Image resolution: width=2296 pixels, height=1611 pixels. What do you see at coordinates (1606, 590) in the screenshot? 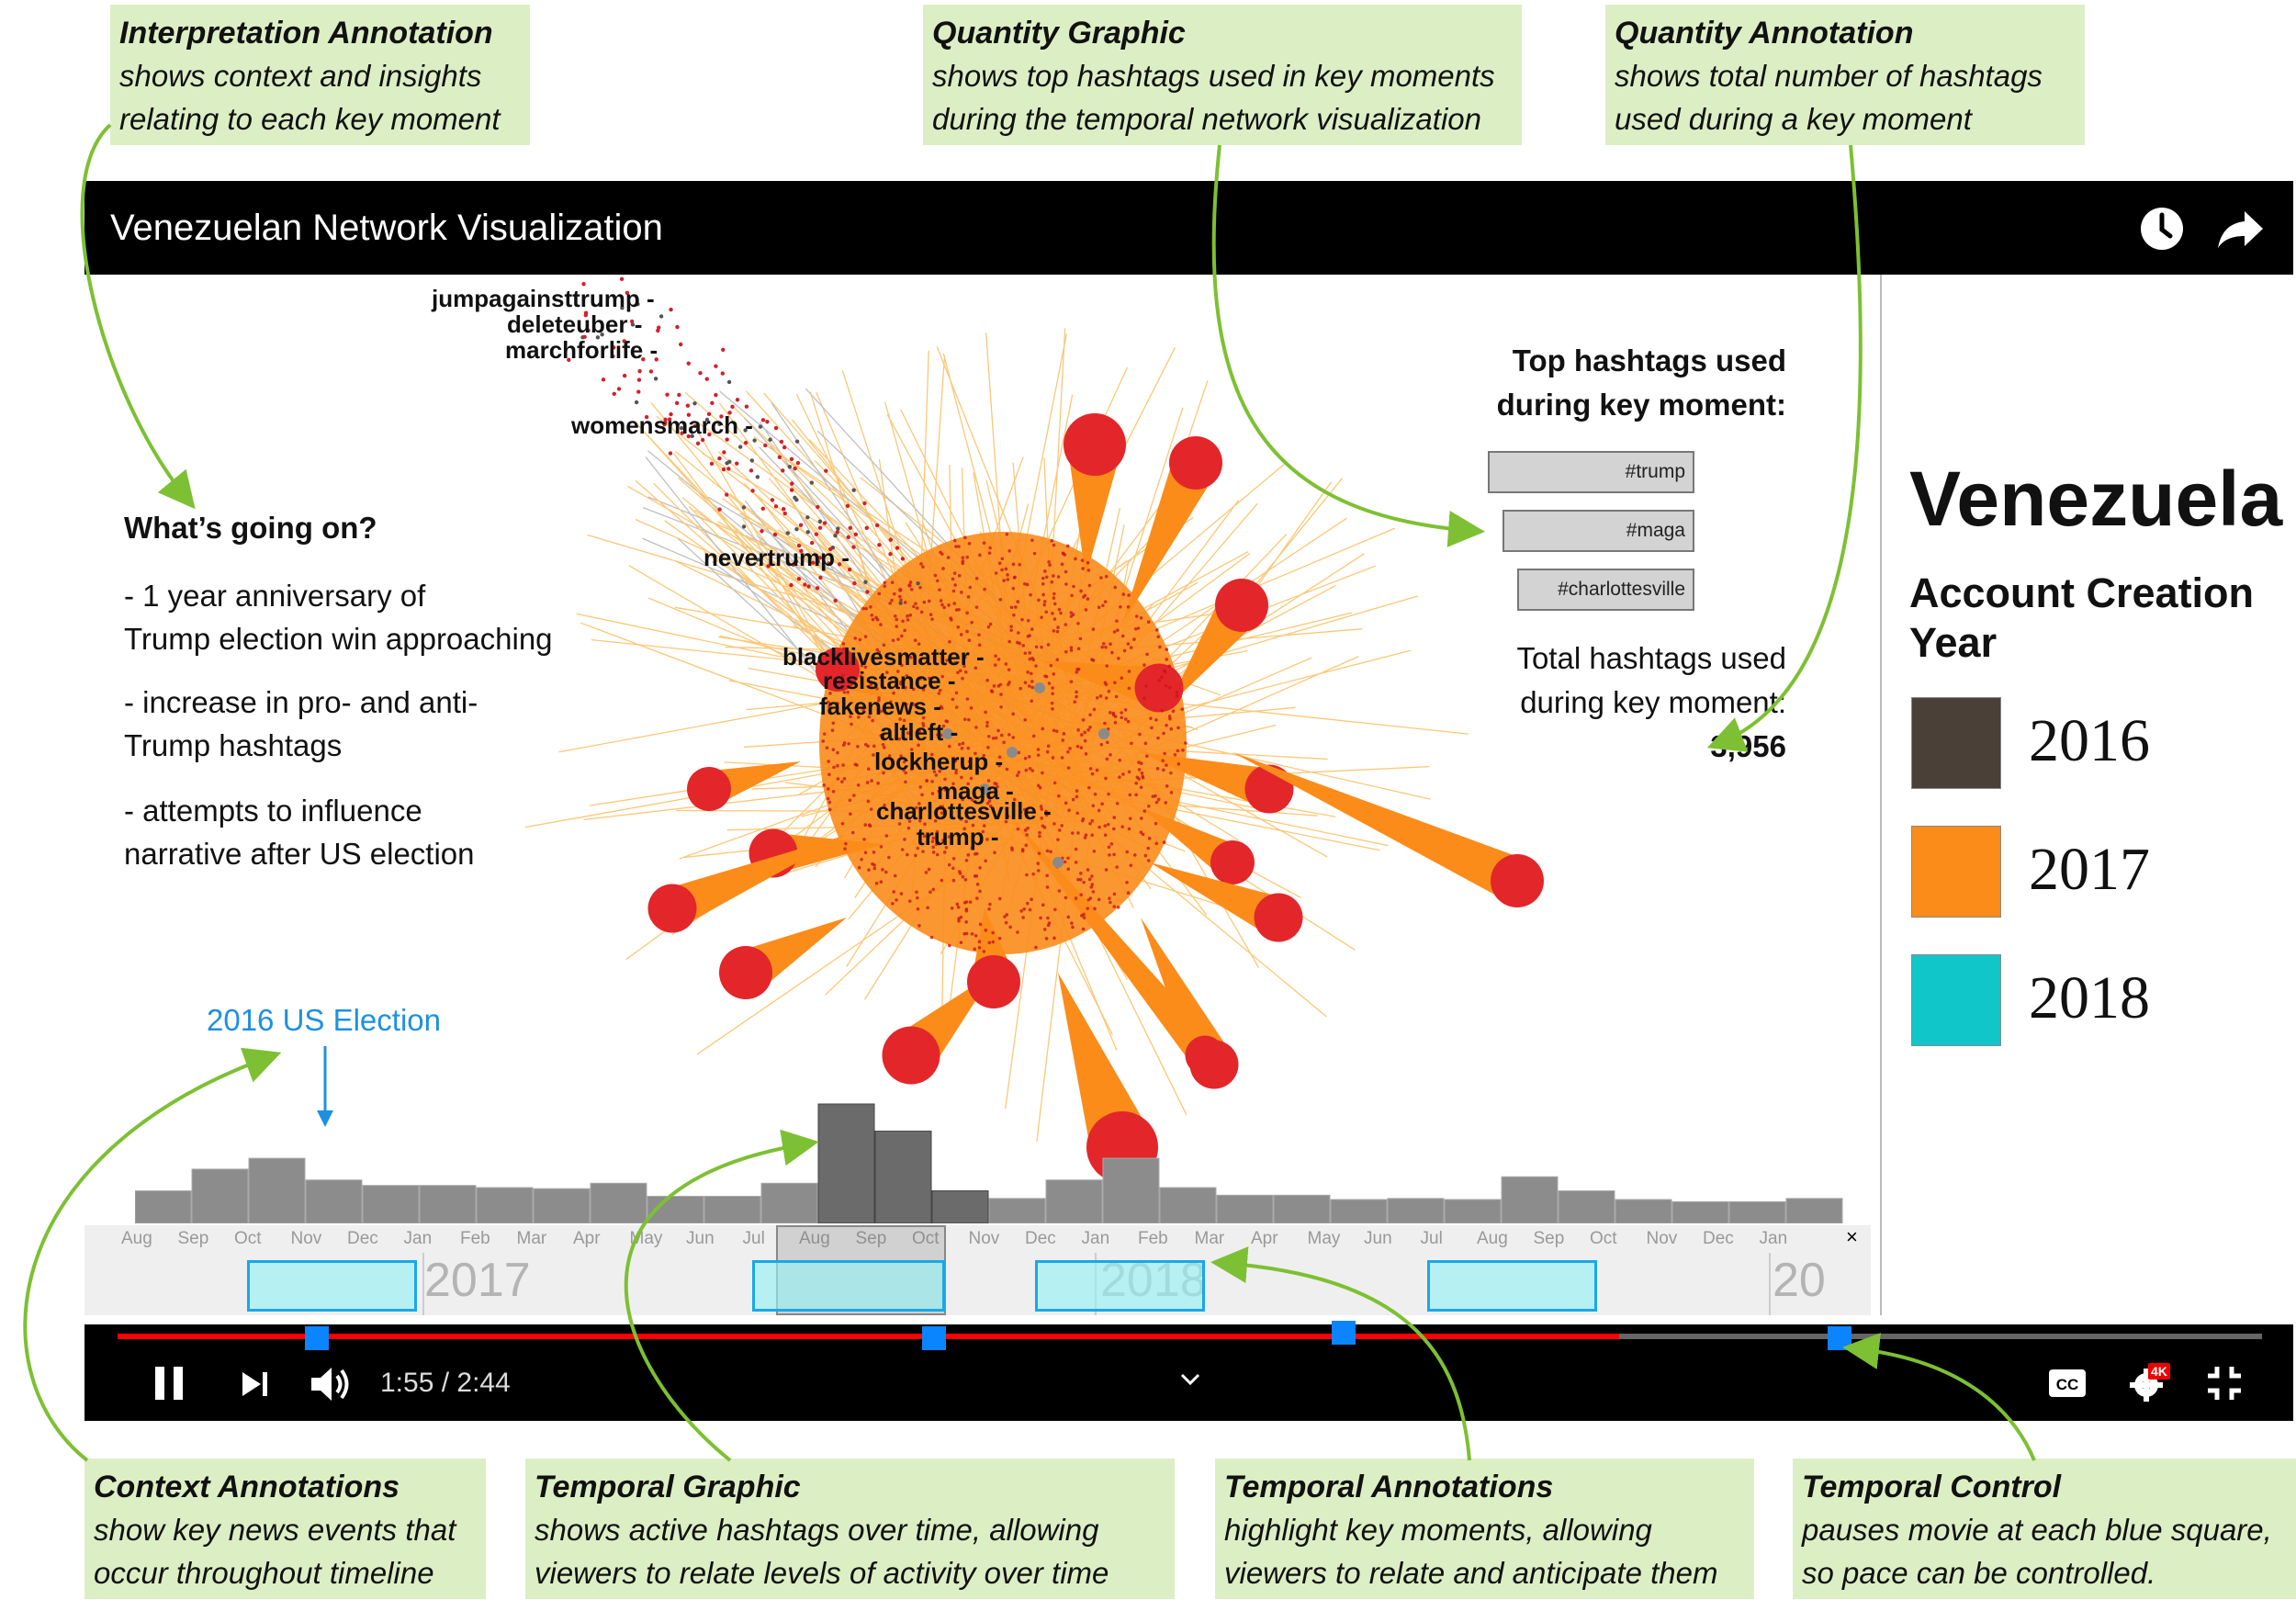
I see `hashtag-bar-charlottesville: #charlottesville` at bounding box center [1606, 590].